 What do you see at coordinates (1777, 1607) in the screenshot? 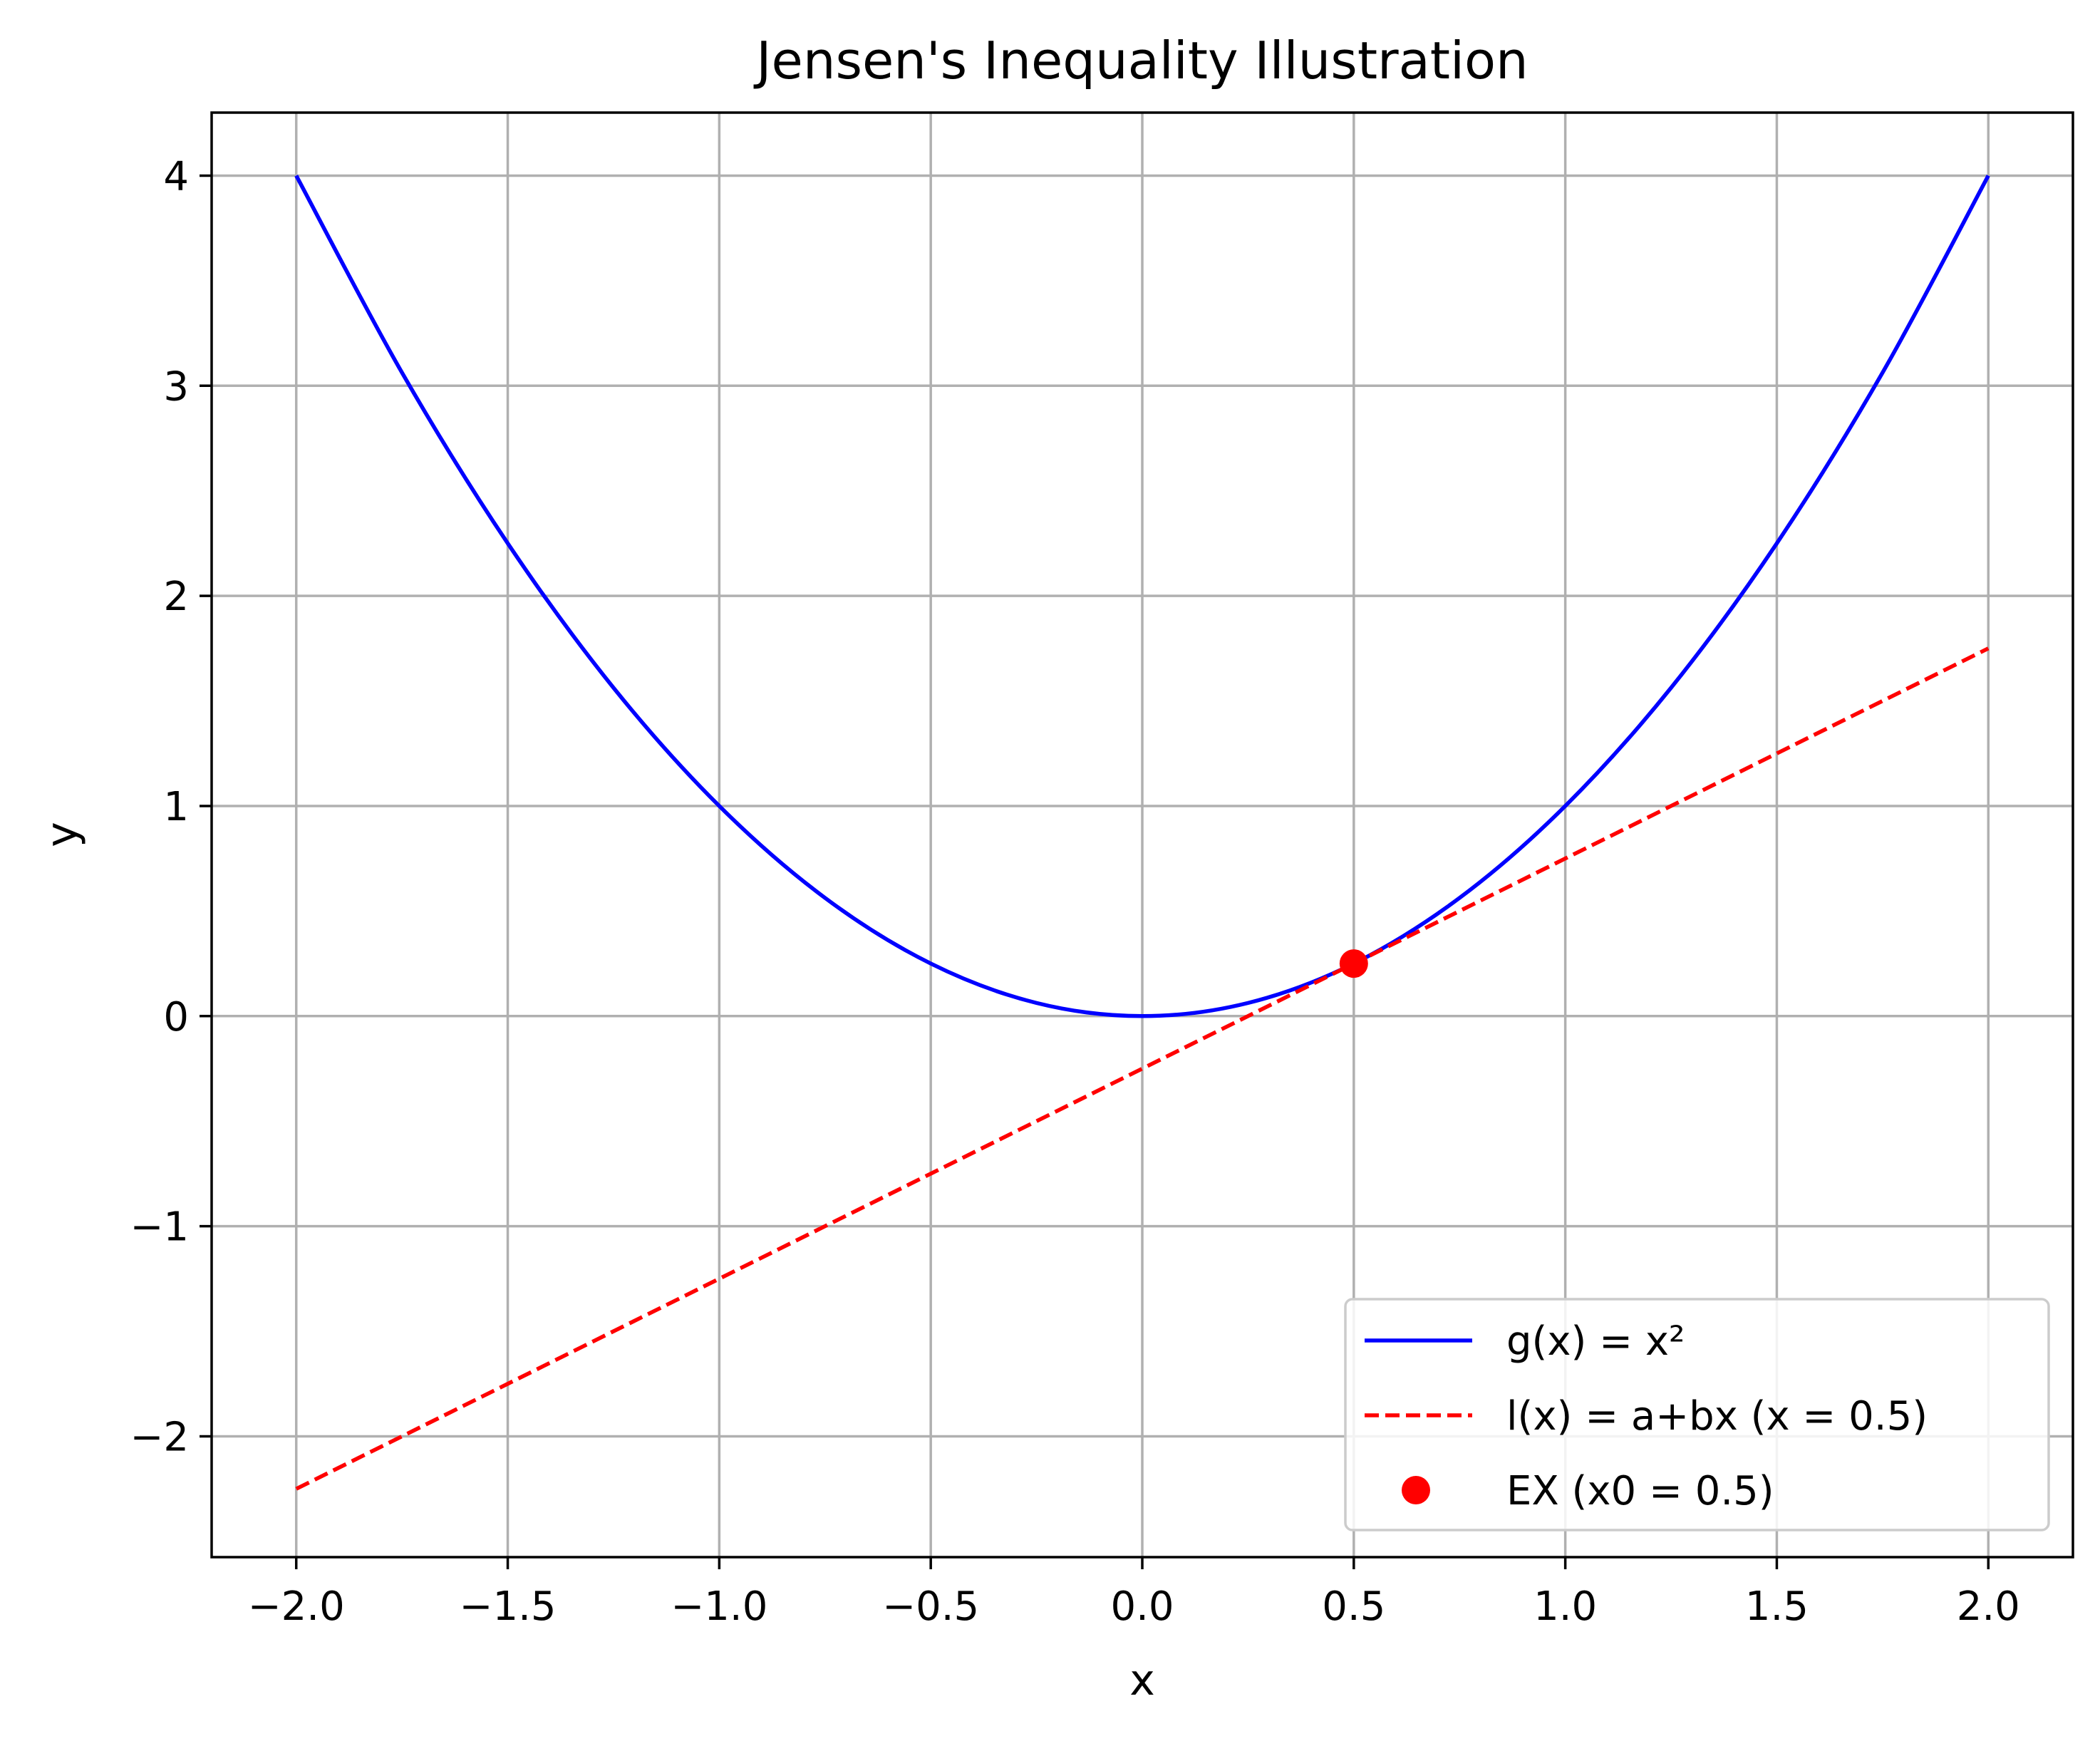
I see `x-tick-label: 1.5` at bounding box center [1777, 1607].